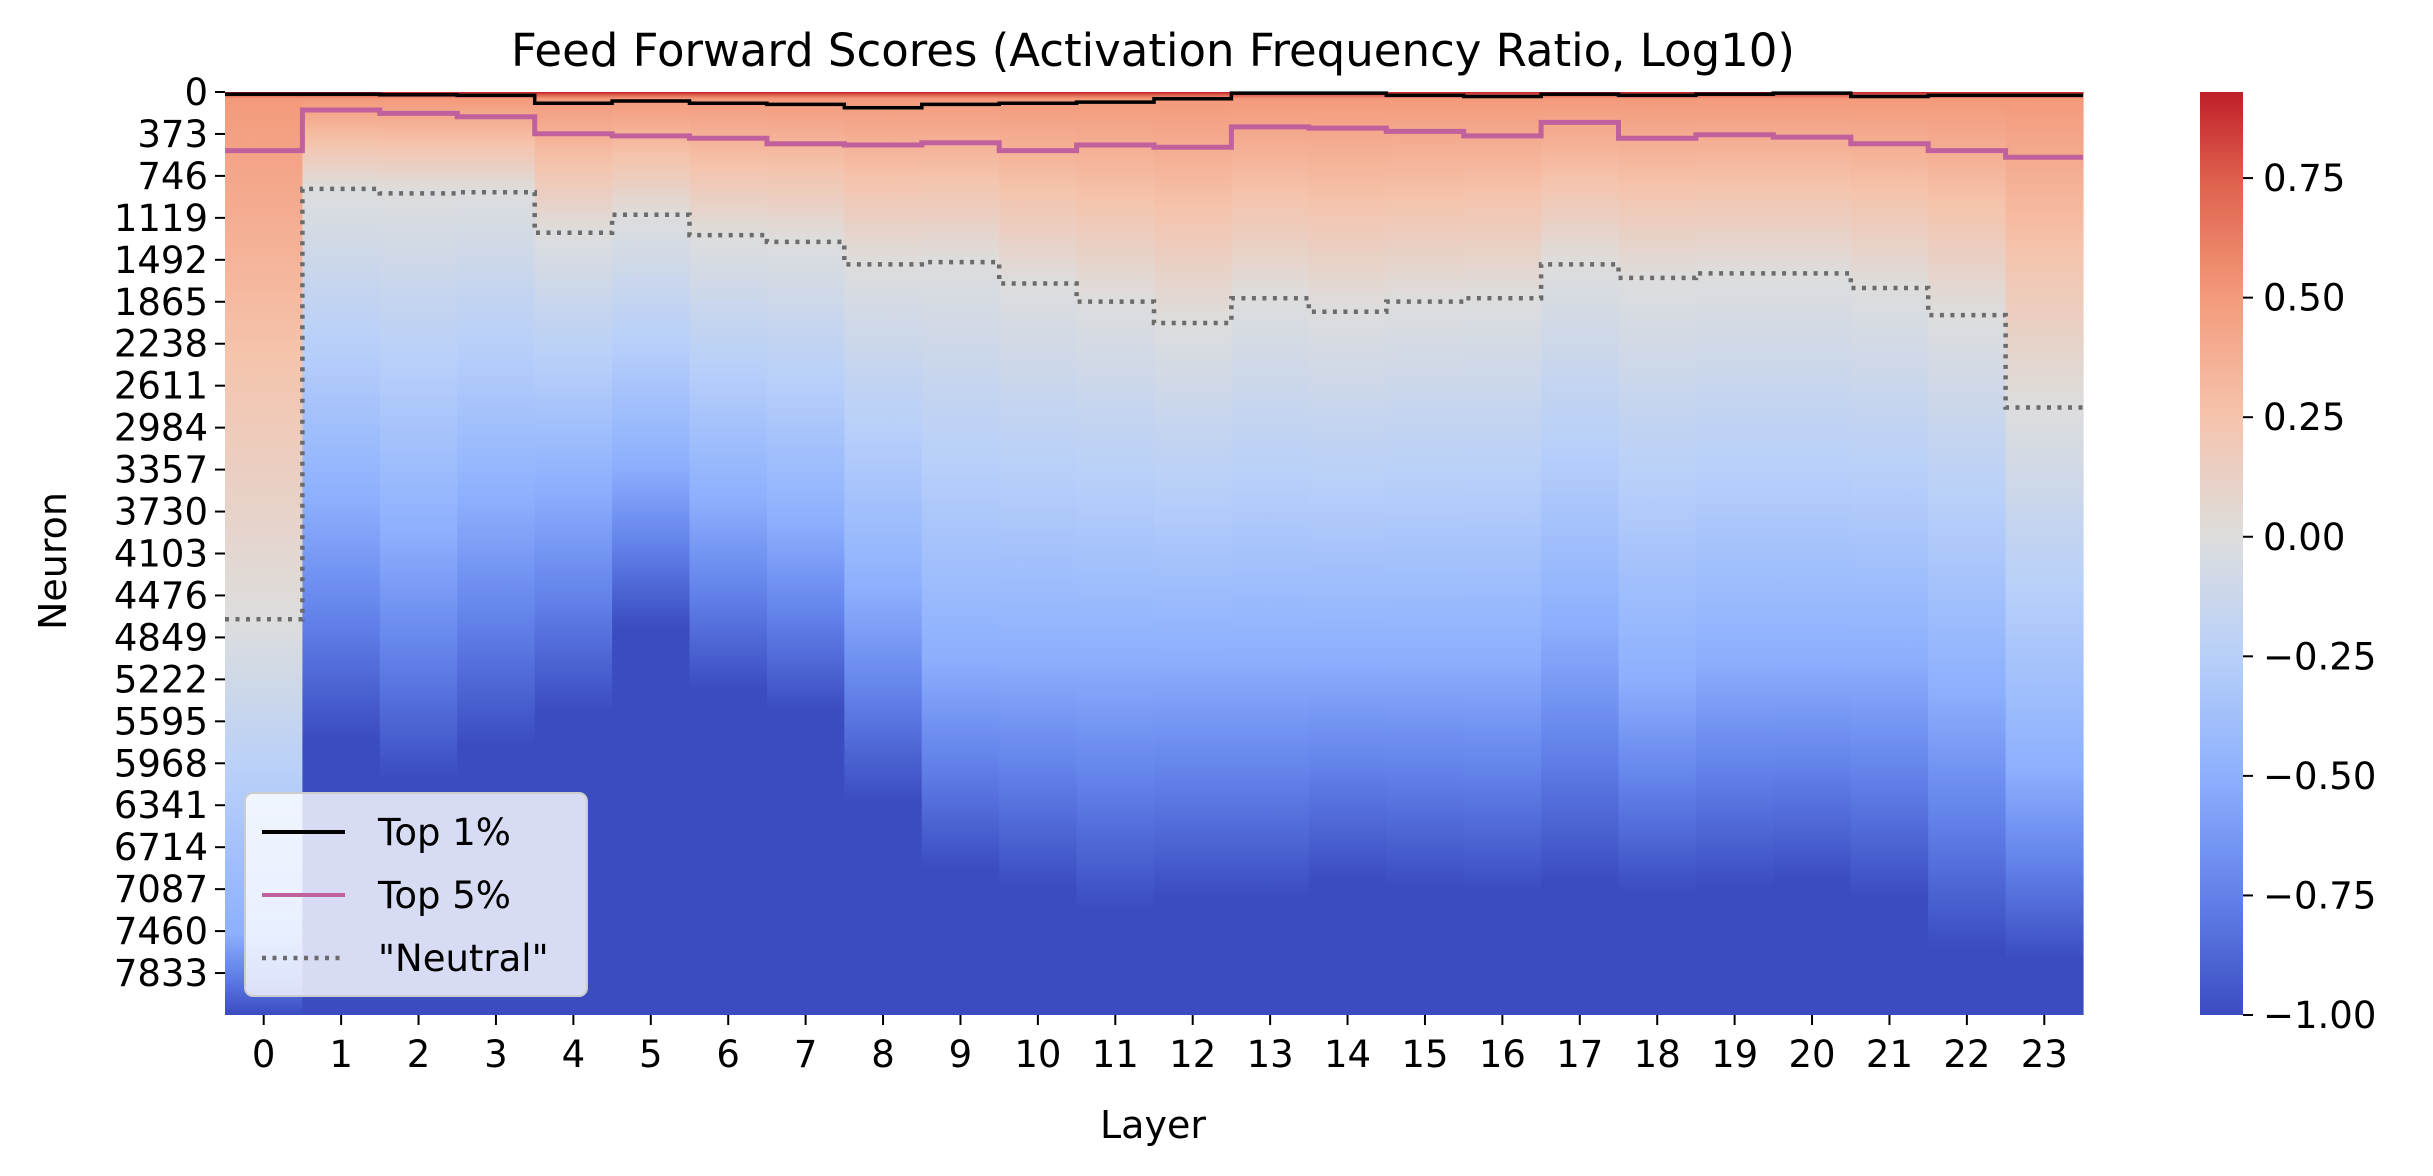 Image resolution: width=2433 pixels, height=1176 pixels. I want to click on y-tick-label: 2984, so click(161, 428).